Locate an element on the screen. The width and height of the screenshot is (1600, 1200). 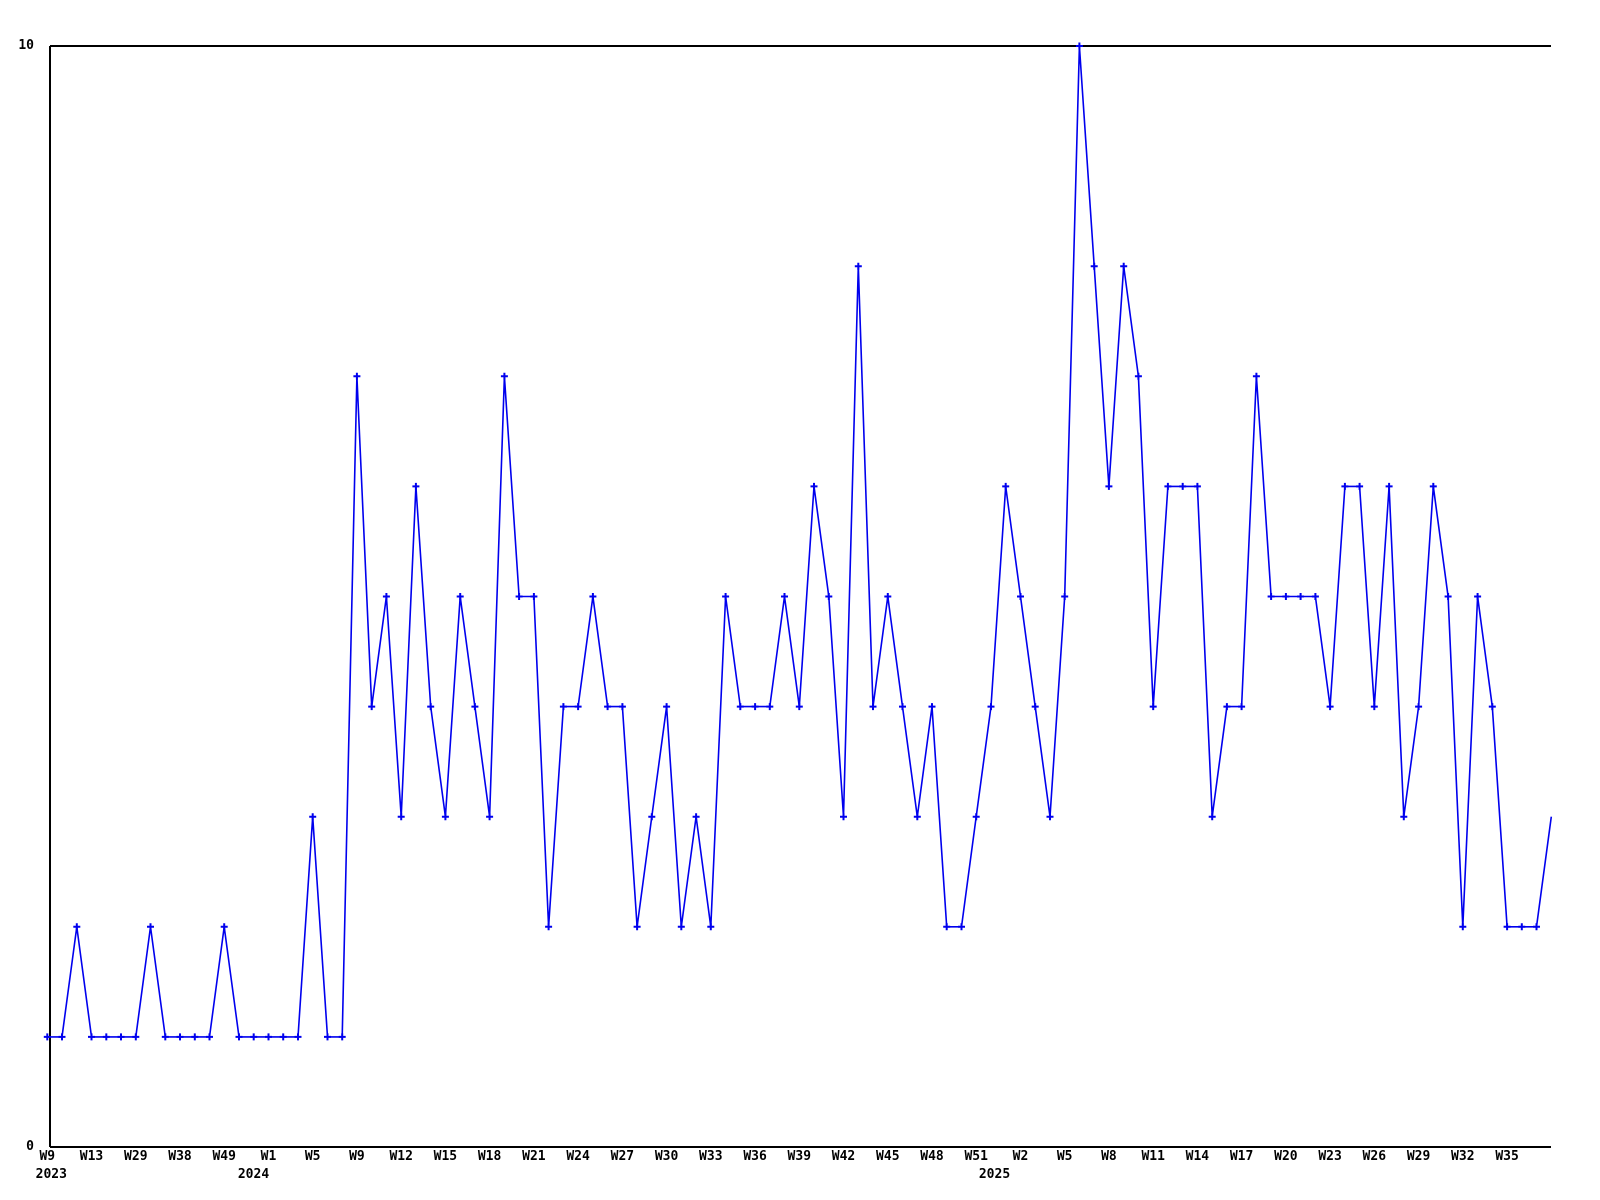
x-tick-label: W13 is located at coordinates (91, 1156).